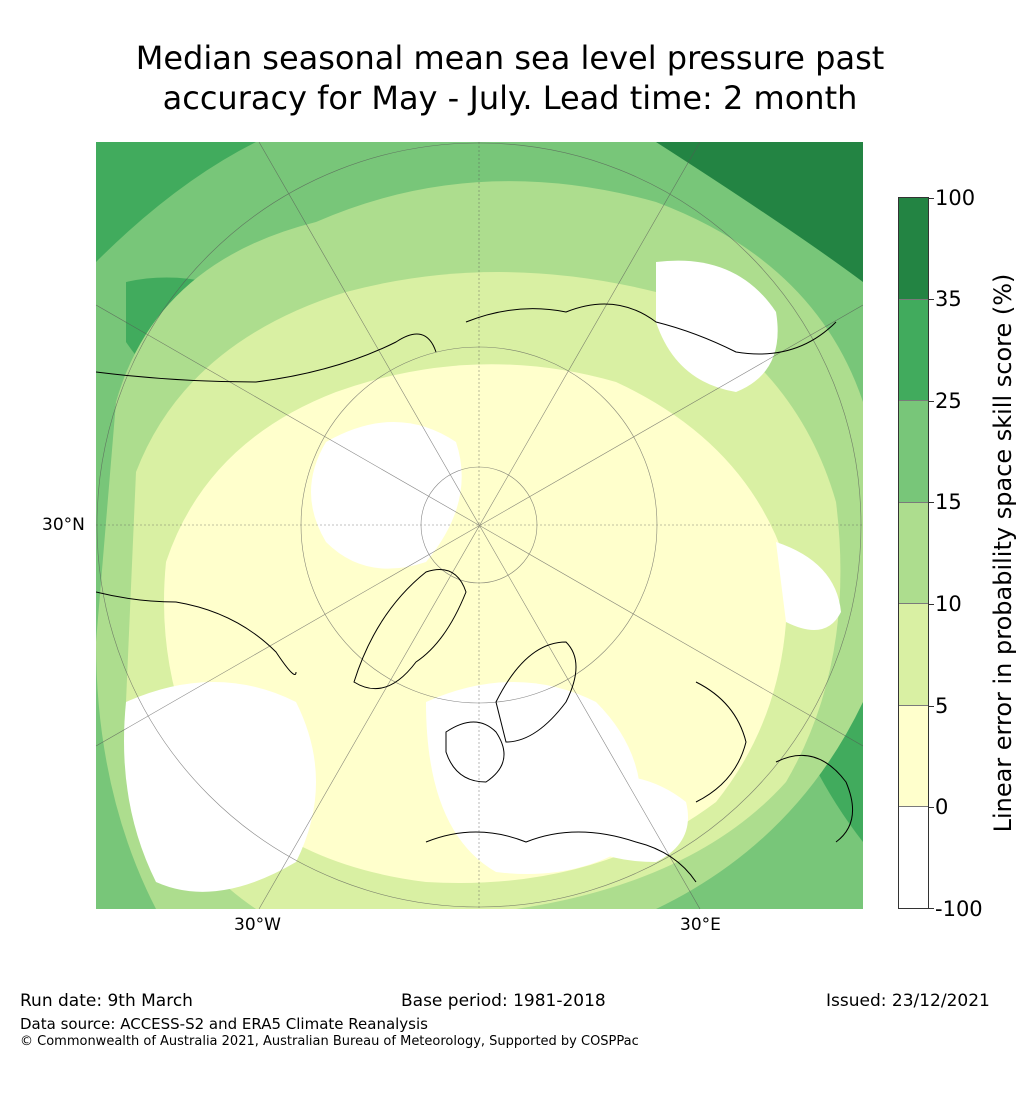  I want to click on lat-label-30n: 30°N, so click(63, 525).